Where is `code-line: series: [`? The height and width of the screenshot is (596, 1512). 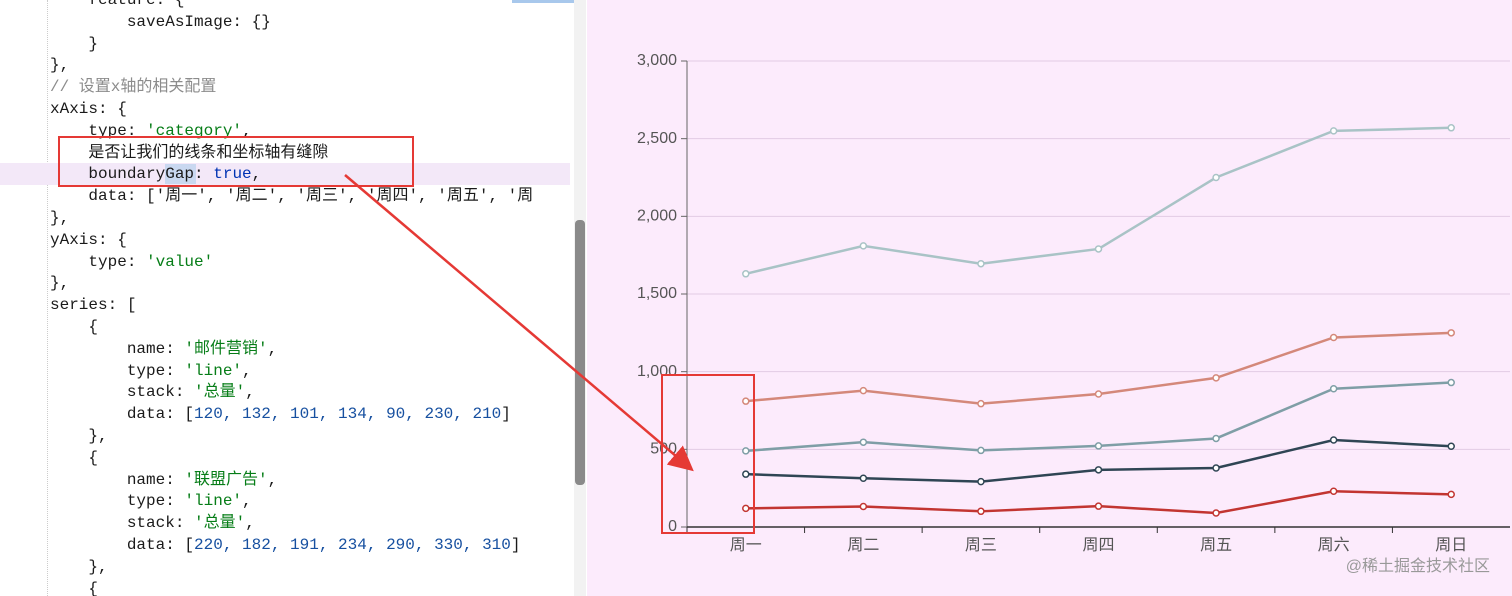 code-line: series: [ is located at coordinates (93, 305).